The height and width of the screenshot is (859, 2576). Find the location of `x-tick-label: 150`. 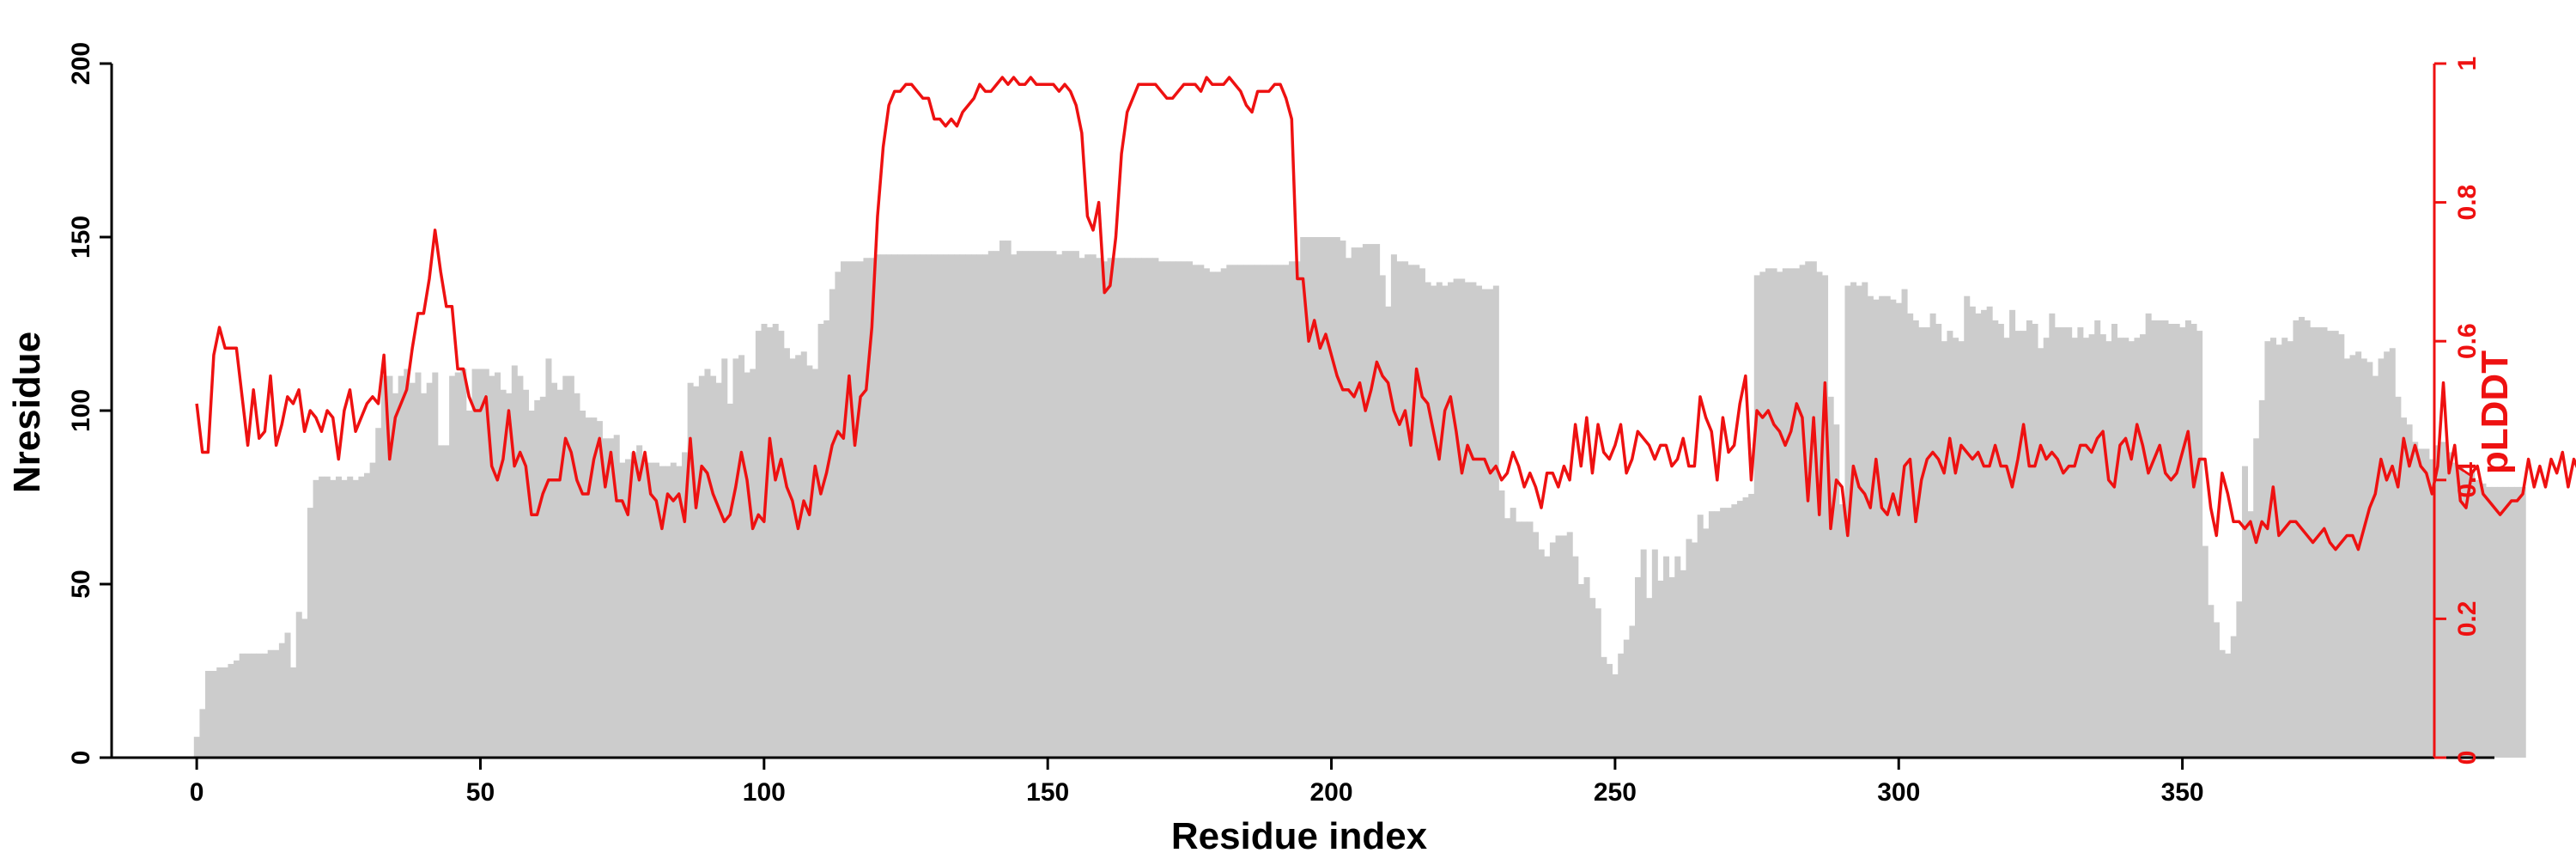

x-tick-label: 150 is located at coordinates (1047, 793).